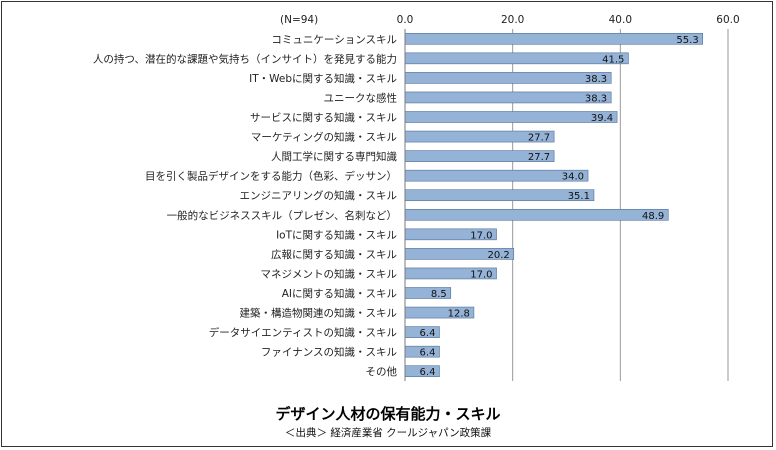 Image resolution: width=776 pixels, height=450 pixels. Describe the element at coordinates (361, 97) in the screenshot. I see `category-label: ユニークな感性` at that location.